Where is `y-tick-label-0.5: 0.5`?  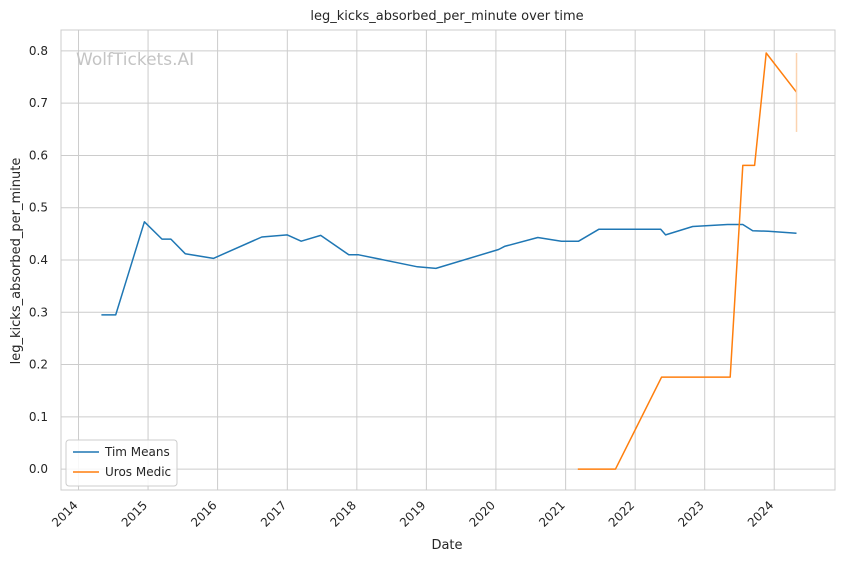
y-tick-label-0.5: 0.5 is located at coordinates (38, 208).